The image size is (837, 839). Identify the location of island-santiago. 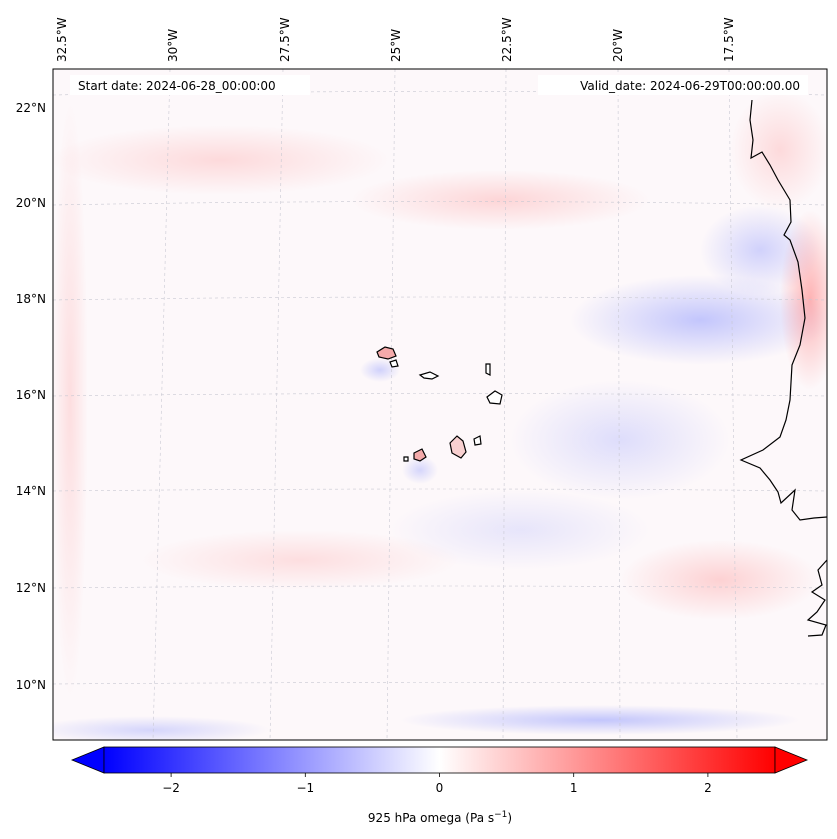
(458, 447).